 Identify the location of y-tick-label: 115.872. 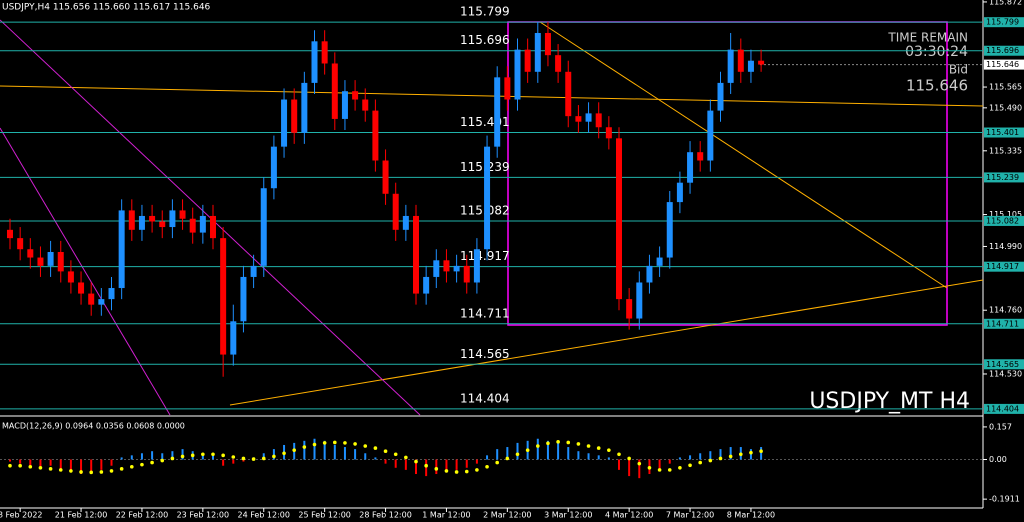
(1005, 3).